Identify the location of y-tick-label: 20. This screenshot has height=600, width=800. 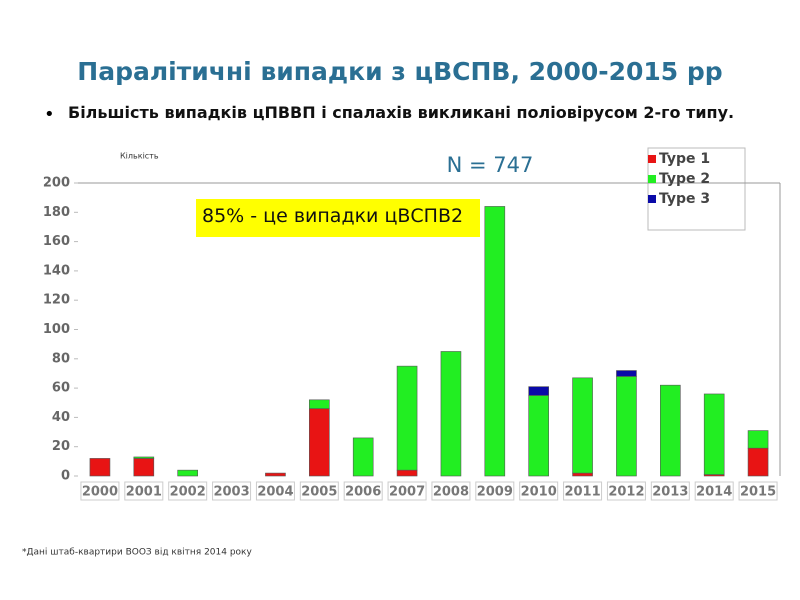
(61, 446).